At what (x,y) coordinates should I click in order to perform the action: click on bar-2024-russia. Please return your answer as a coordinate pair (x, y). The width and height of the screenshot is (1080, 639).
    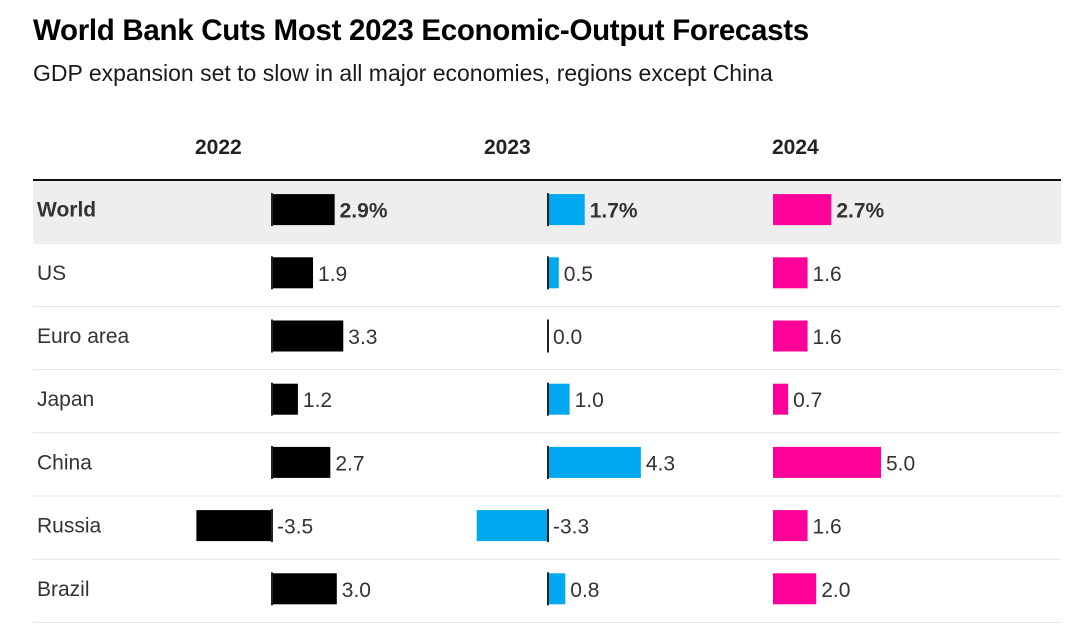
    Looking at the image, I should click on (790, 526).